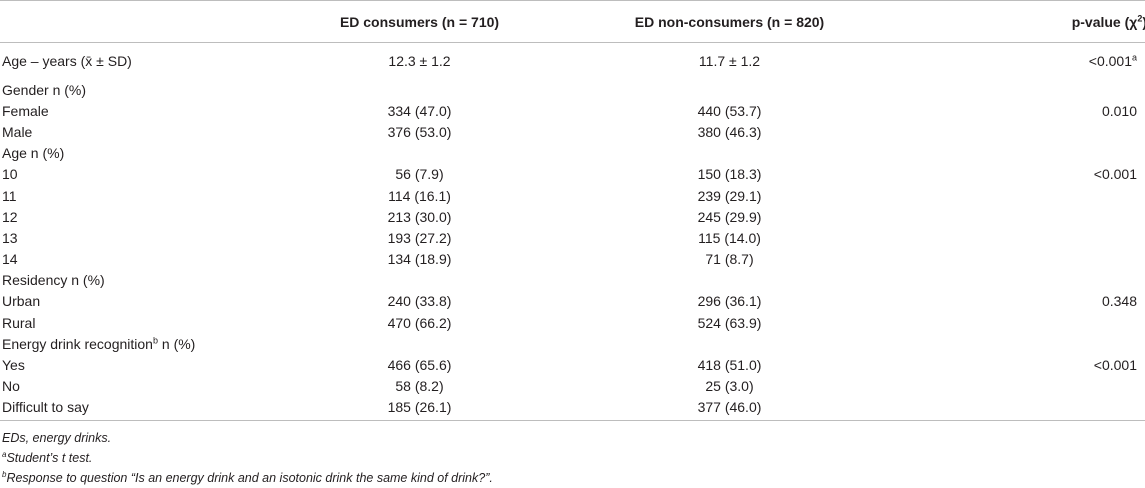 The height and width of the screenshot is (488, 1145). Describe the element at coordinates (419, 301) in the screenshot. I see `cell-ed-consumers: 240 (33.8)` at that location.